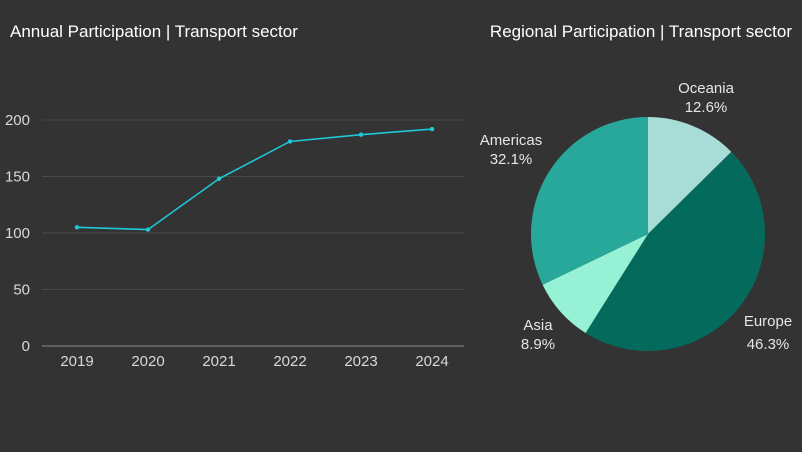 The height and width of the screenshot is (452, 802). I want to click on series-line, so click(254, 179).